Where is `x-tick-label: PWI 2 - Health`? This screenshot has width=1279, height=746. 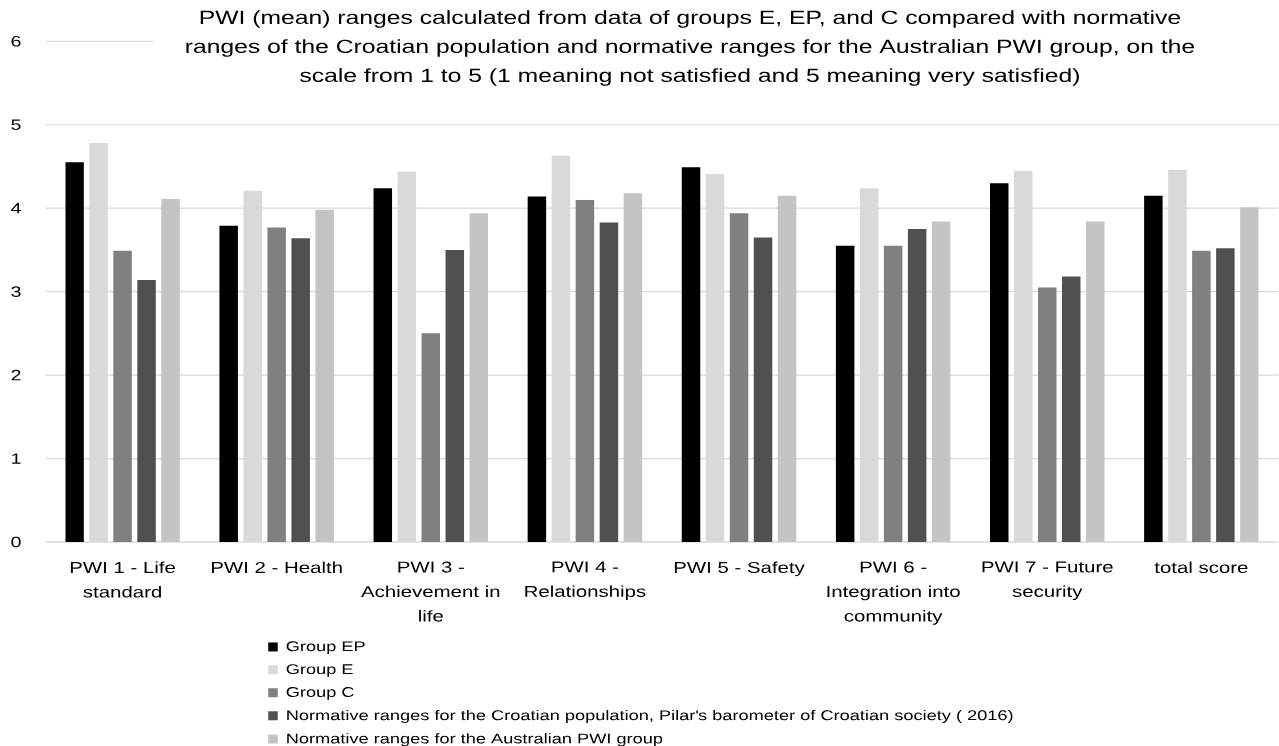
x-tick-label: PWI 2 - Health is located at coordinates (277, 567).